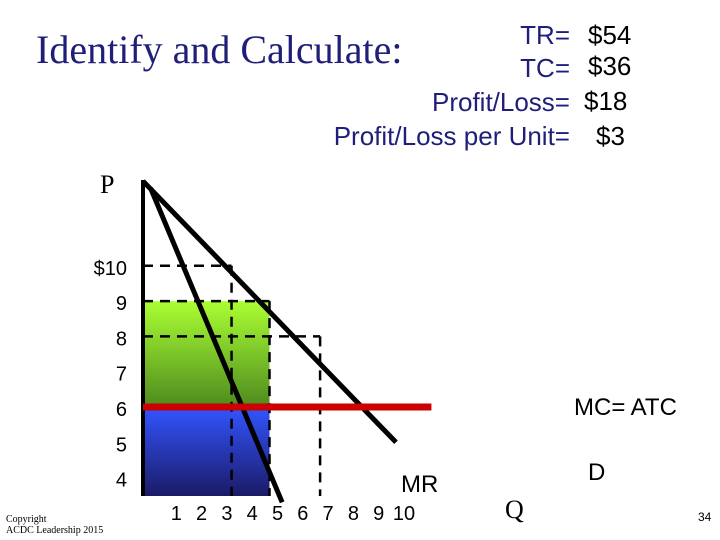  I want to click on copyright-line: Copyright, so click(26, 519).